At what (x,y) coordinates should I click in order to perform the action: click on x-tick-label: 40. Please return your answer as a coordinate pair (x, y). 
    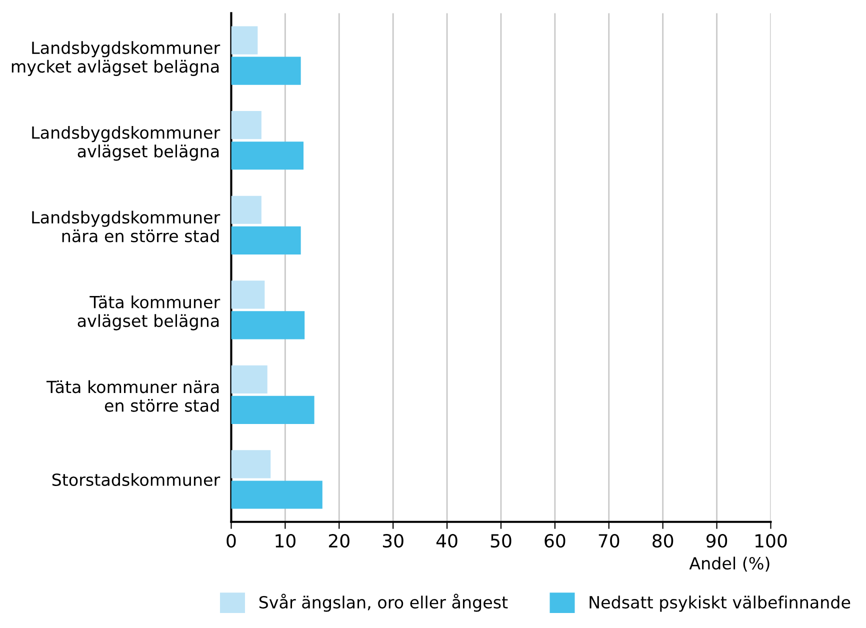
    Looking at the image, I should click on (447, 541).